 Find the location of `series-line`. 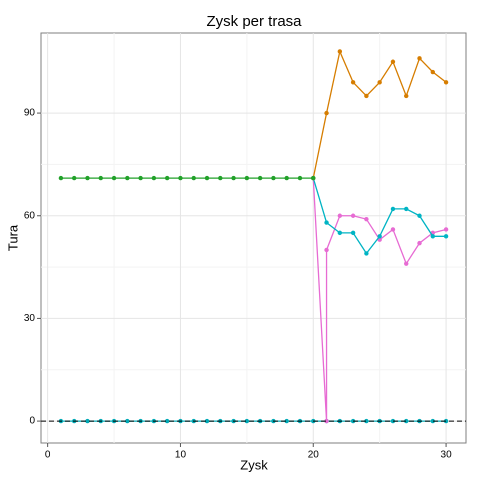

series-line is located at coordinates (379, 300).